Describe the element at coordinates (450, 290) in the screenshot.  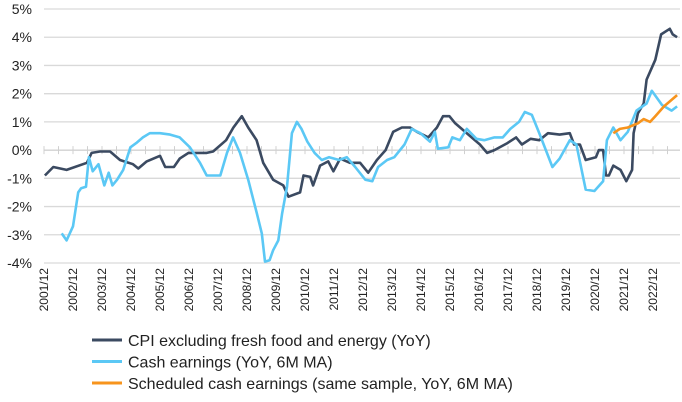
I see `x-tick-label: 2015/12` at that location.